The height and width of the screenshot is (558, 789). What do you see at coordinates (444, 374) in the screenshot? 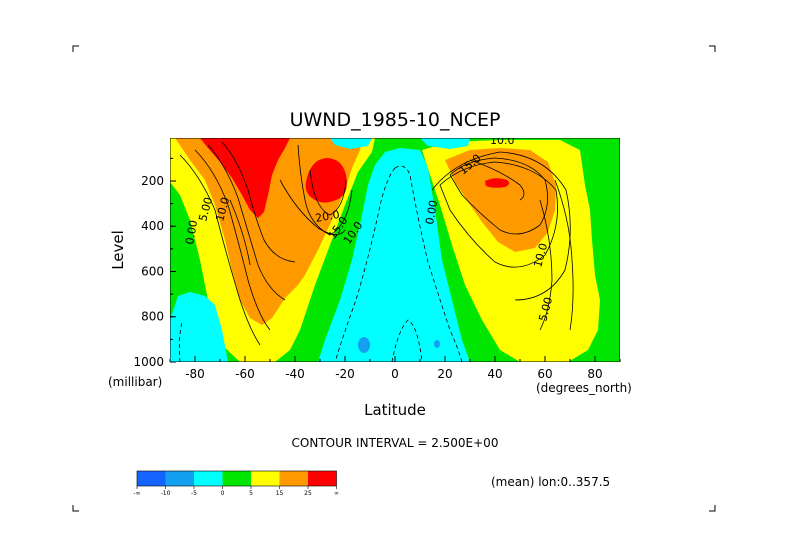
I see `x-tick-label: 20` at bounding box center [444, 374].